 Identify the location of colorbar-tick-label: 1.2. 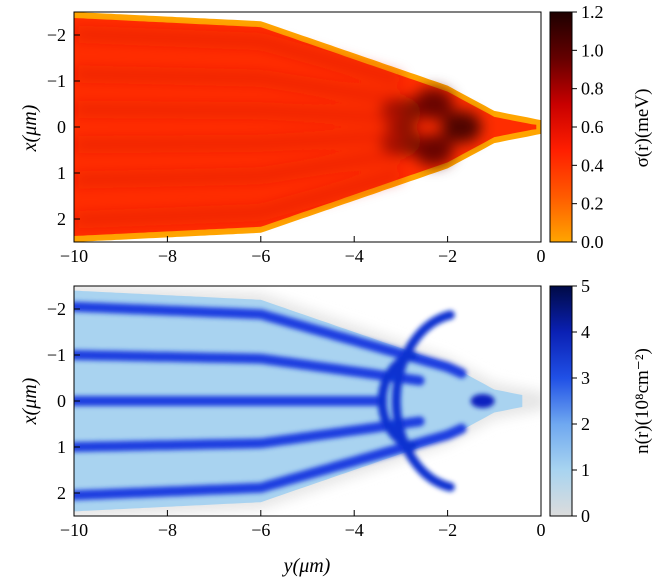
(592, 12).